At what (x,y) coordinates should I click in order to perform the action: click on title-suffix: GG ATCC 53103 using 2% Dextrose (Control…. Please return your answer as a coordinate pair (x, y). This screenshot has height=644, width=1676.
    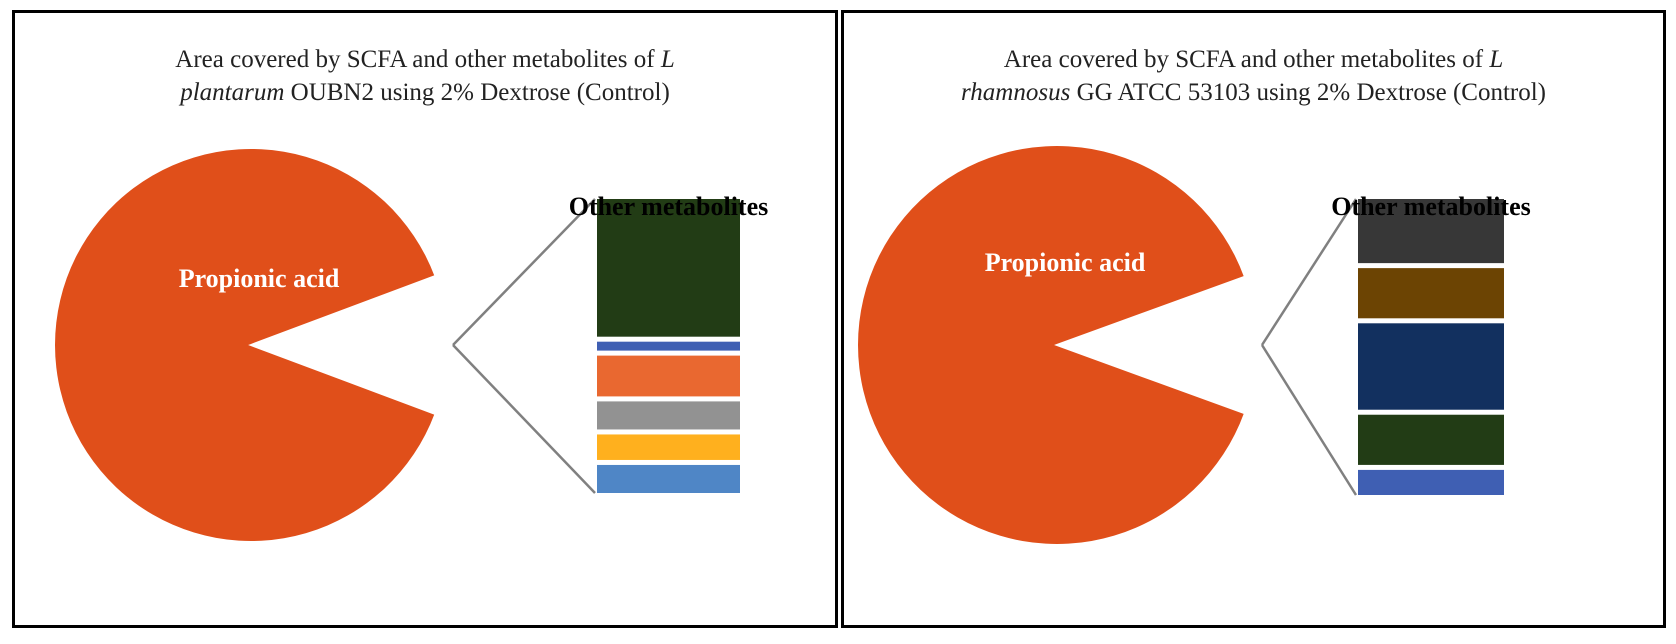
    Looking at the image, I should click on (1308, 92).